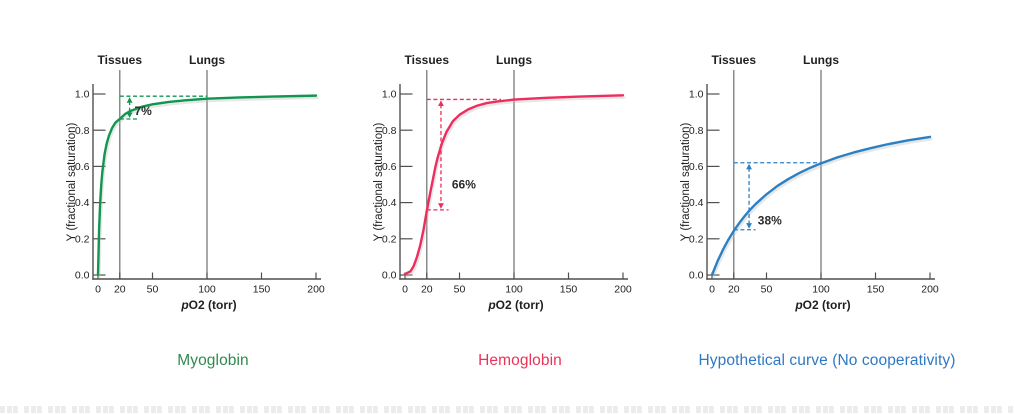  Describe the element at coordinates (827, 360) in the screenshot. I see `hypothetical-curve-caption: Hypothetical curve (No cooperativity)` at that location.